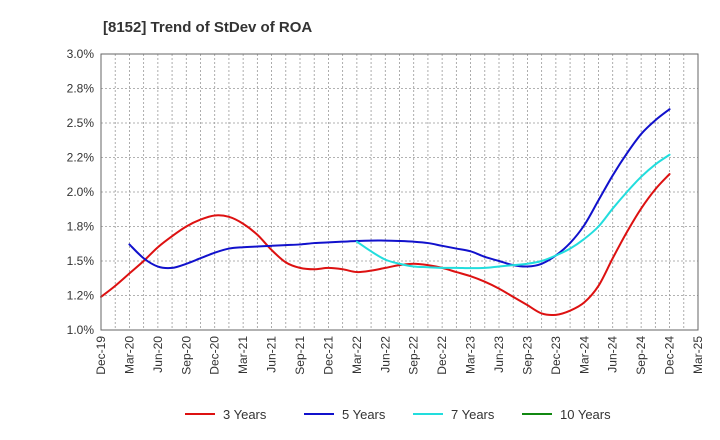  What do you see at coordinates (698, 355) in the screenshot?
I see `x-tick-label: Mar-25` at bounding box center [698, 355].